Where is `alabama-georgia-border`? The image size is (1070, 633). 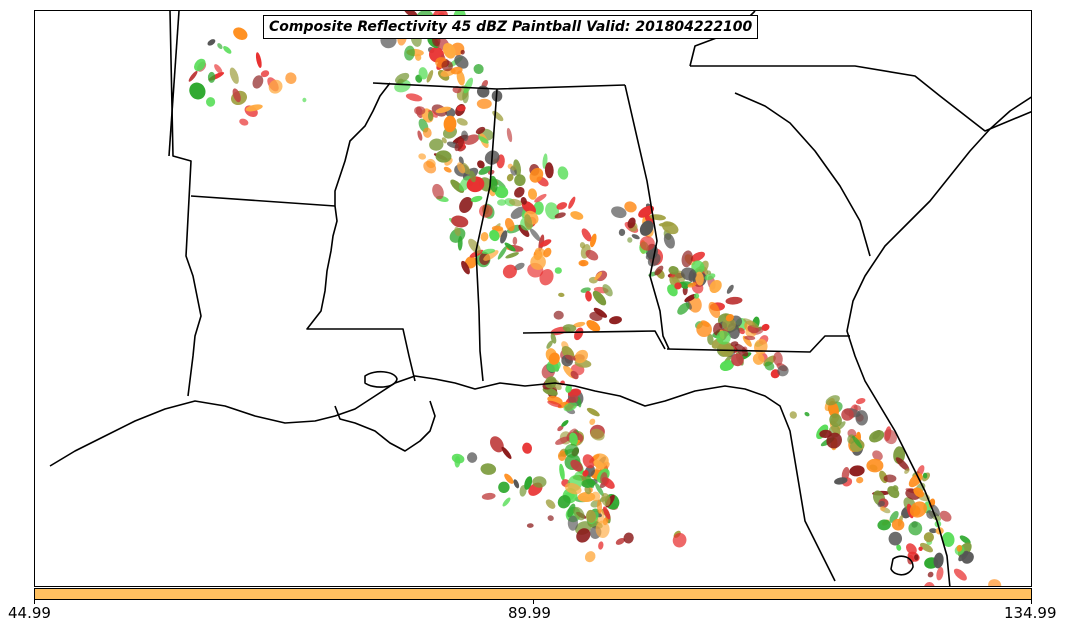
alabama-georgia-border is located at coordinates (647, 217).